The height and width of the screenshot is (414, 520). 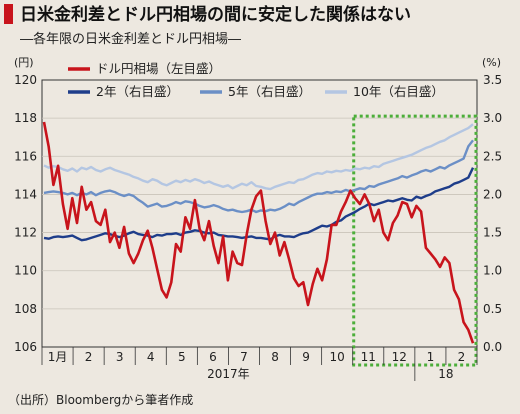 I want to click on left-tick-label: 120, so click(x=25, y=80).